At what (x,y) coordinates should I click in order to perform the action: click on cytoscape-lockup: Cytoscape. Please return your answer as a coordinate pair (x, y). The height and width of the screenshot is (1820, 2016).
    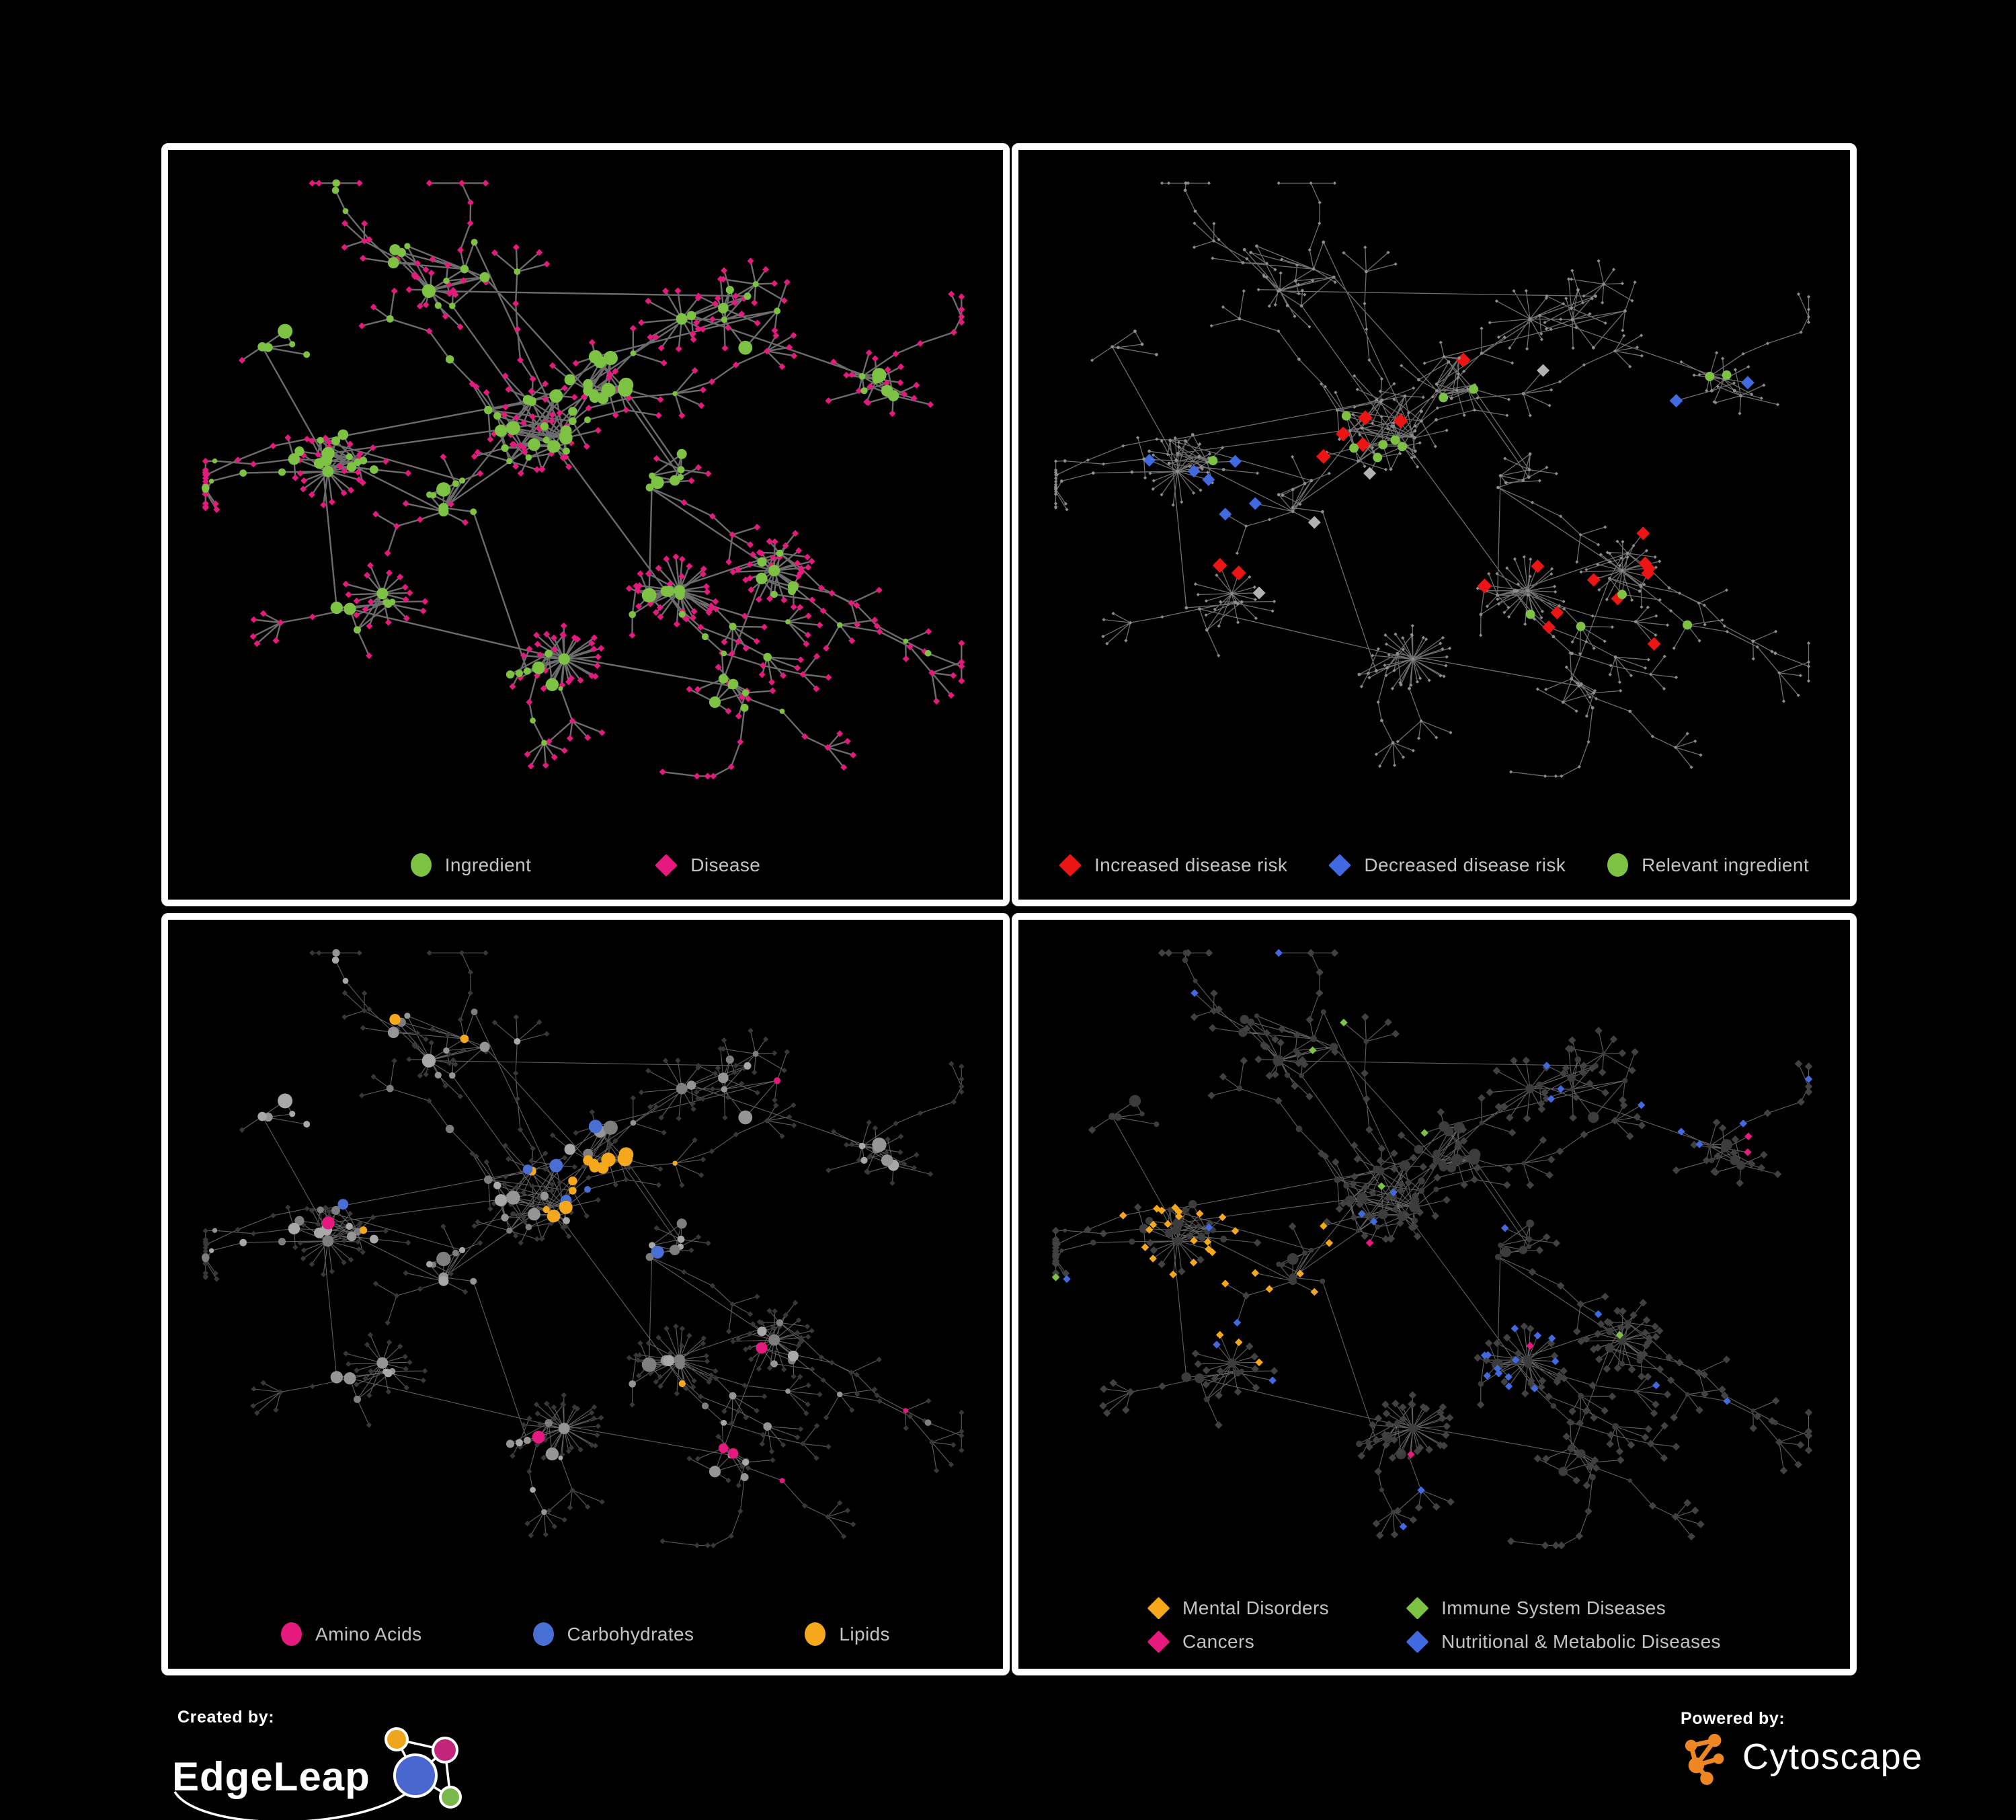
    Looking at the image, I should click on (1835, 1757).